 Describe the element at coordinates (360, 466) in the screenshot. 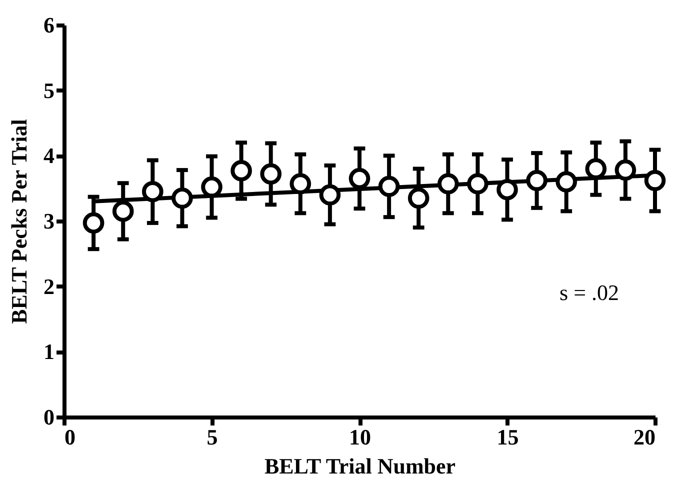

I see `x-axis-title: BELT Trial Number` at that location.